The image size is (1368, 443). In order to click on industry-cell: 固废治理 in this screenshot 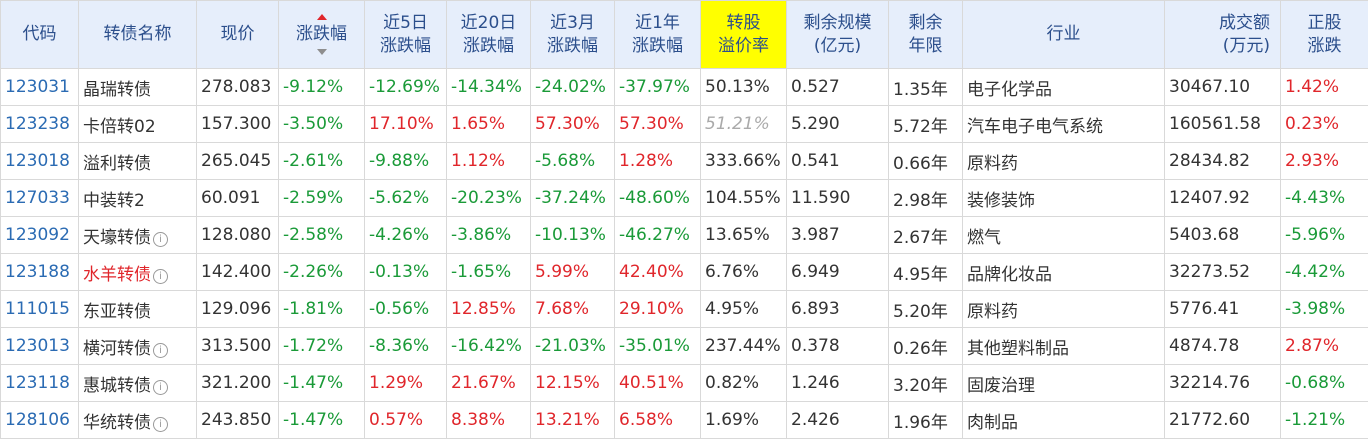, I will do `click(1063, 383)`.